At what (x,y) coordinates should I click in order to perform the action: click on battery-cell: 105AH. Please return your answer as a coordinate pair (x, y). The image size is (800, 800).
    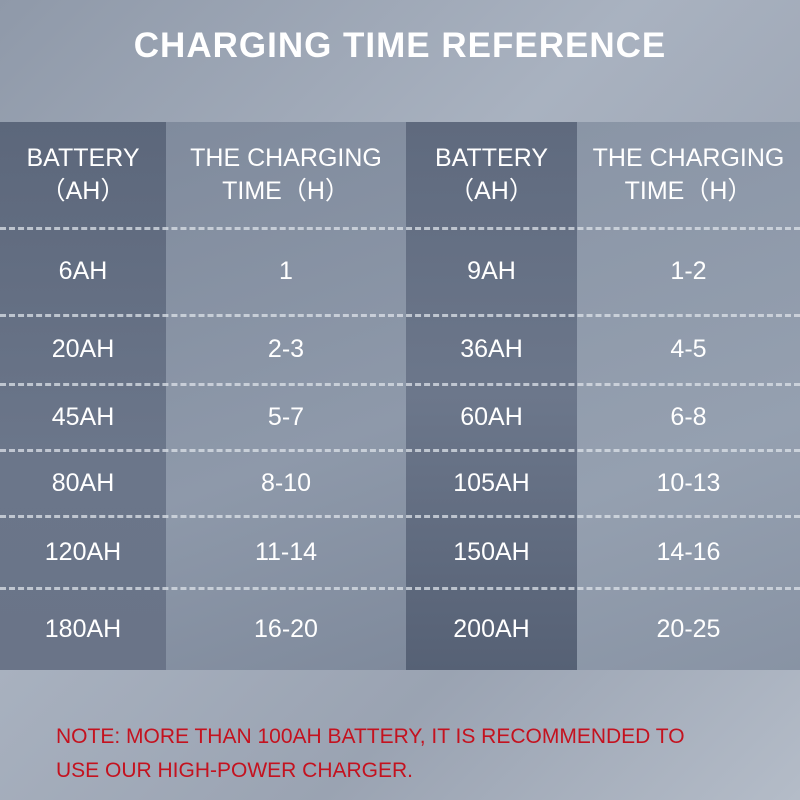
    Looking at the image, I should click on (491, 482).